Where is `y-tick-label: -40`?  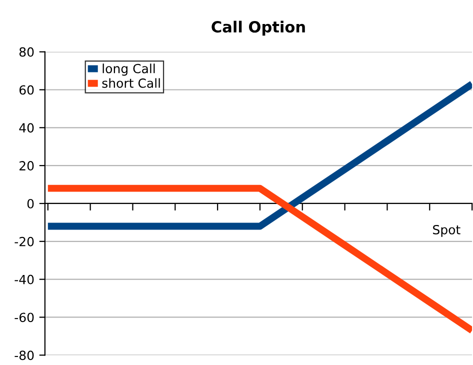 y-tick-label: -40 is located at coordinates (24, 279).